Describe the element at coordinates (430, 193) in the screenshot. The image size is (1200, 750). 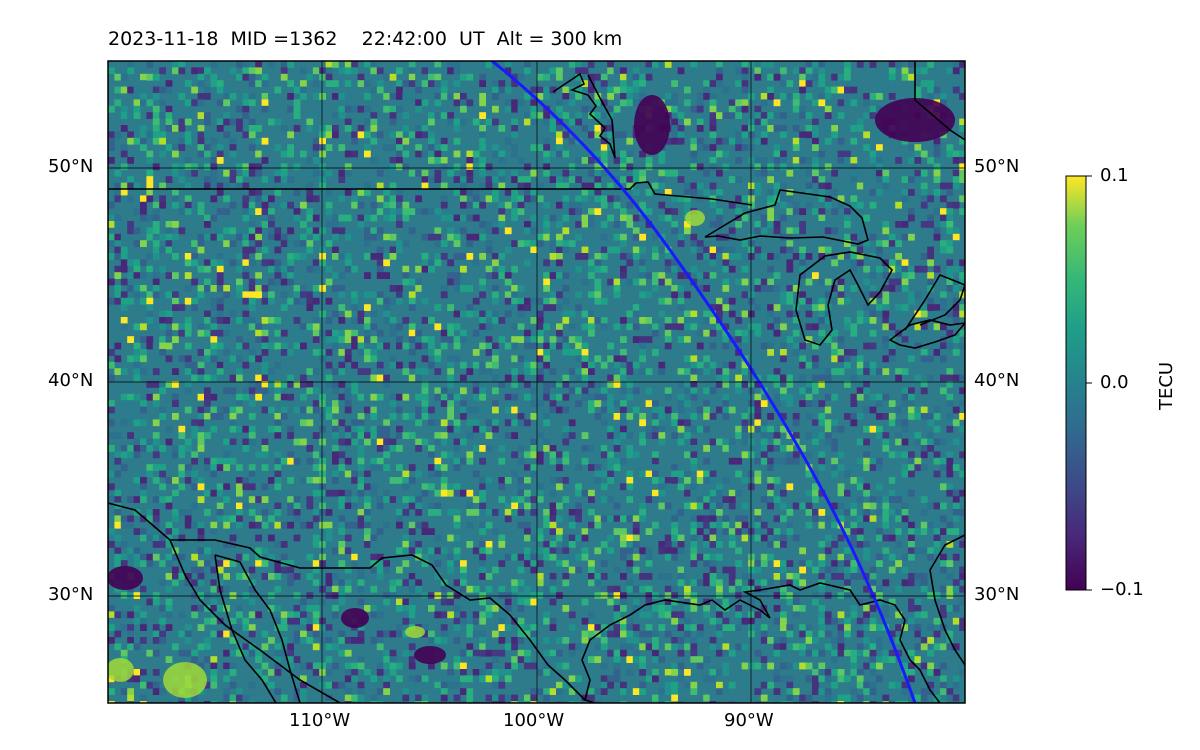
I see `us-canada-border` at that location.